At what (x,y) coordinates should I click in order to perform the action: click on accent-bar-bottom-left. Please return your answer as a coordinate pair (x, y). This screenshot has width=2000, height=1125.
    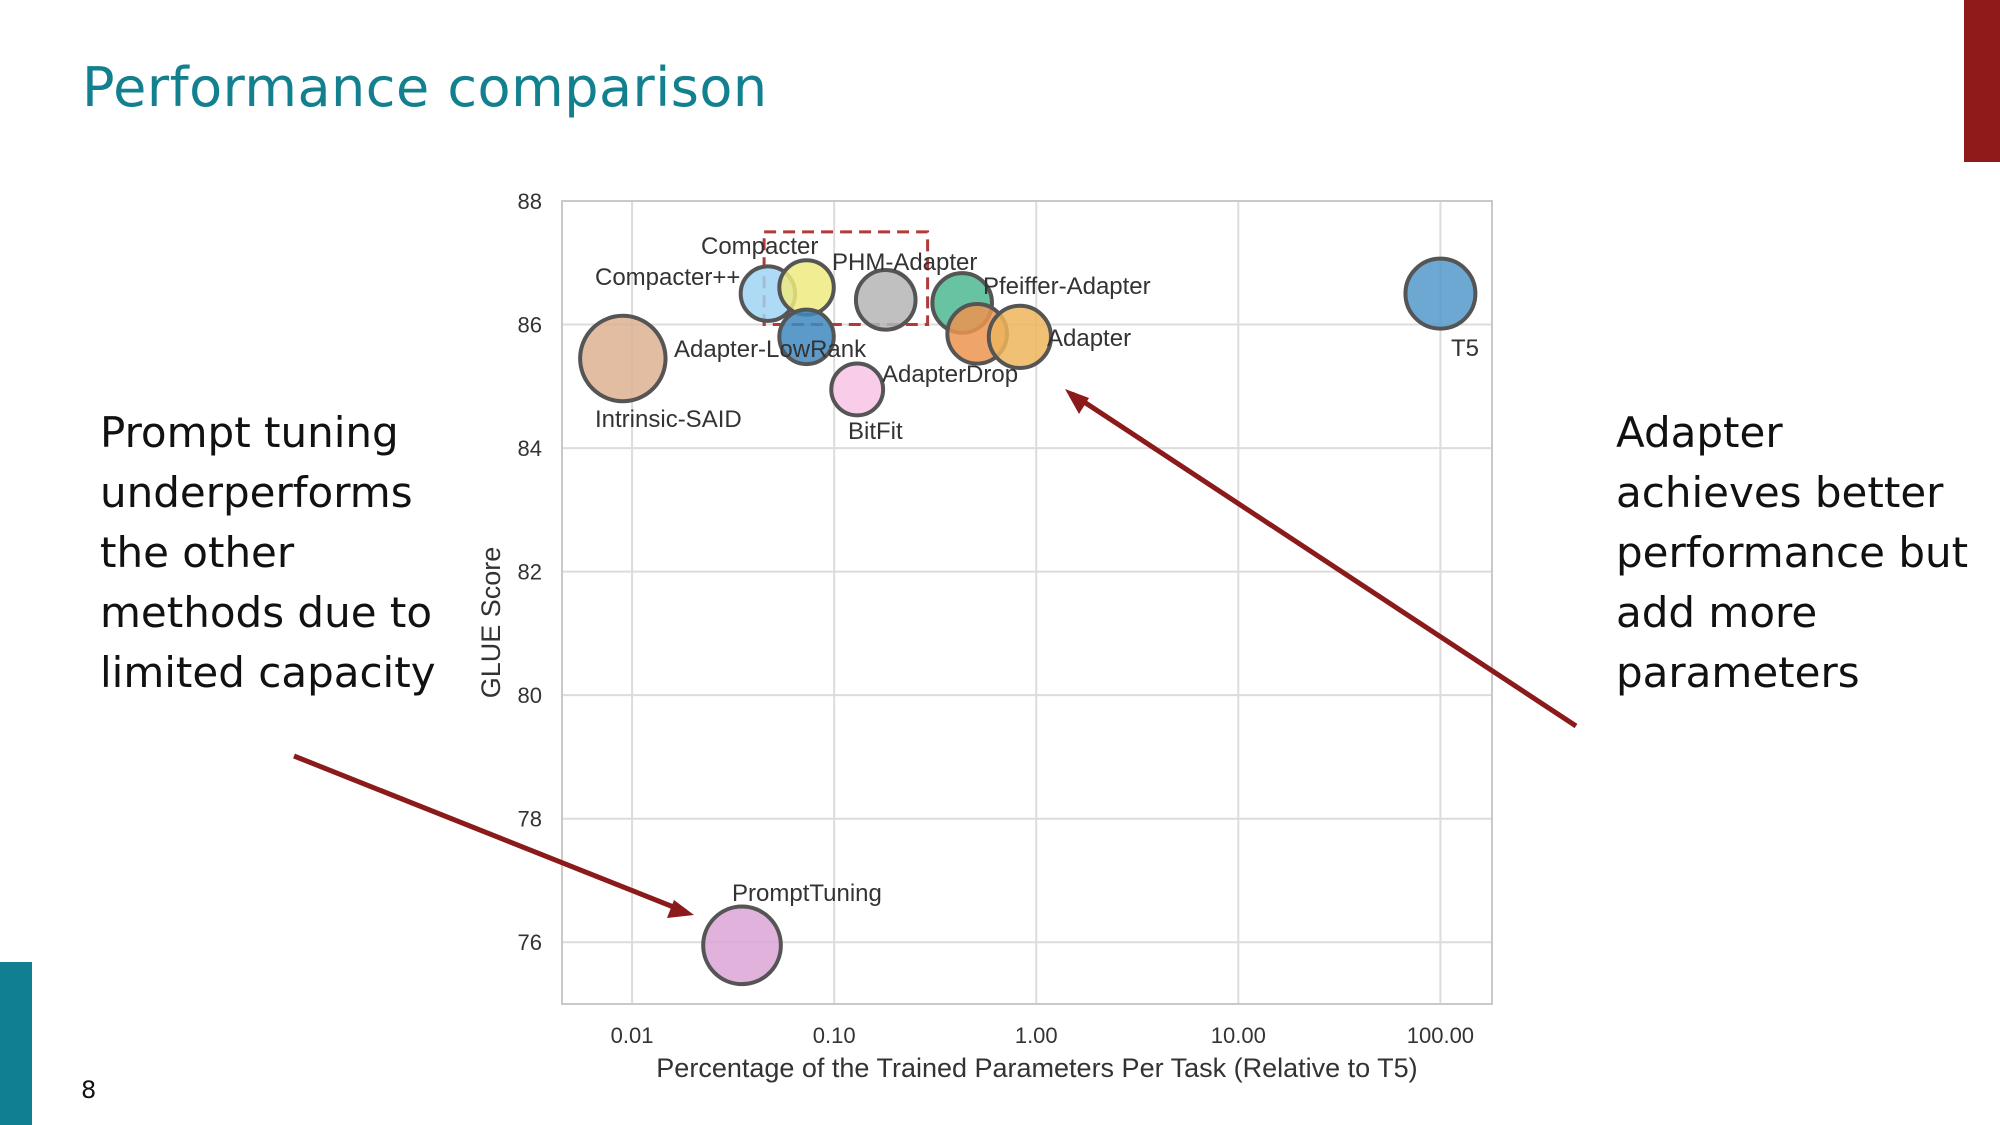
    Looking at the image, I should click on (16, 1043).